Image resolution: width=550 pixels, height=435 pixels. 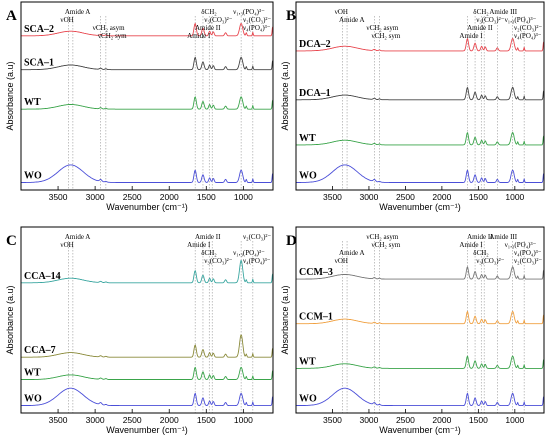 I want to click on series-label: CCA–14, so click(x=42, y=276).